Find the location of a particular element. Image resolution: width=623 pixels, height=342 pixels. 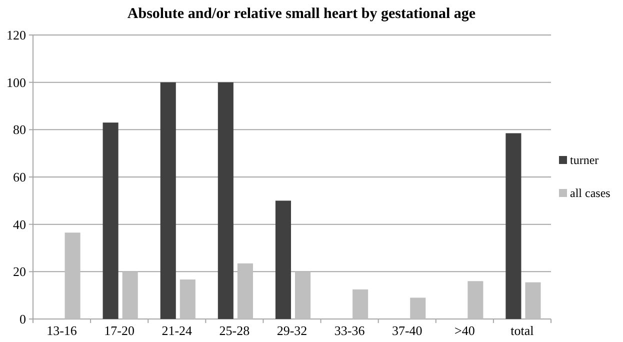

x-tick-label: 29-32 is located at coordinates (292, 330).